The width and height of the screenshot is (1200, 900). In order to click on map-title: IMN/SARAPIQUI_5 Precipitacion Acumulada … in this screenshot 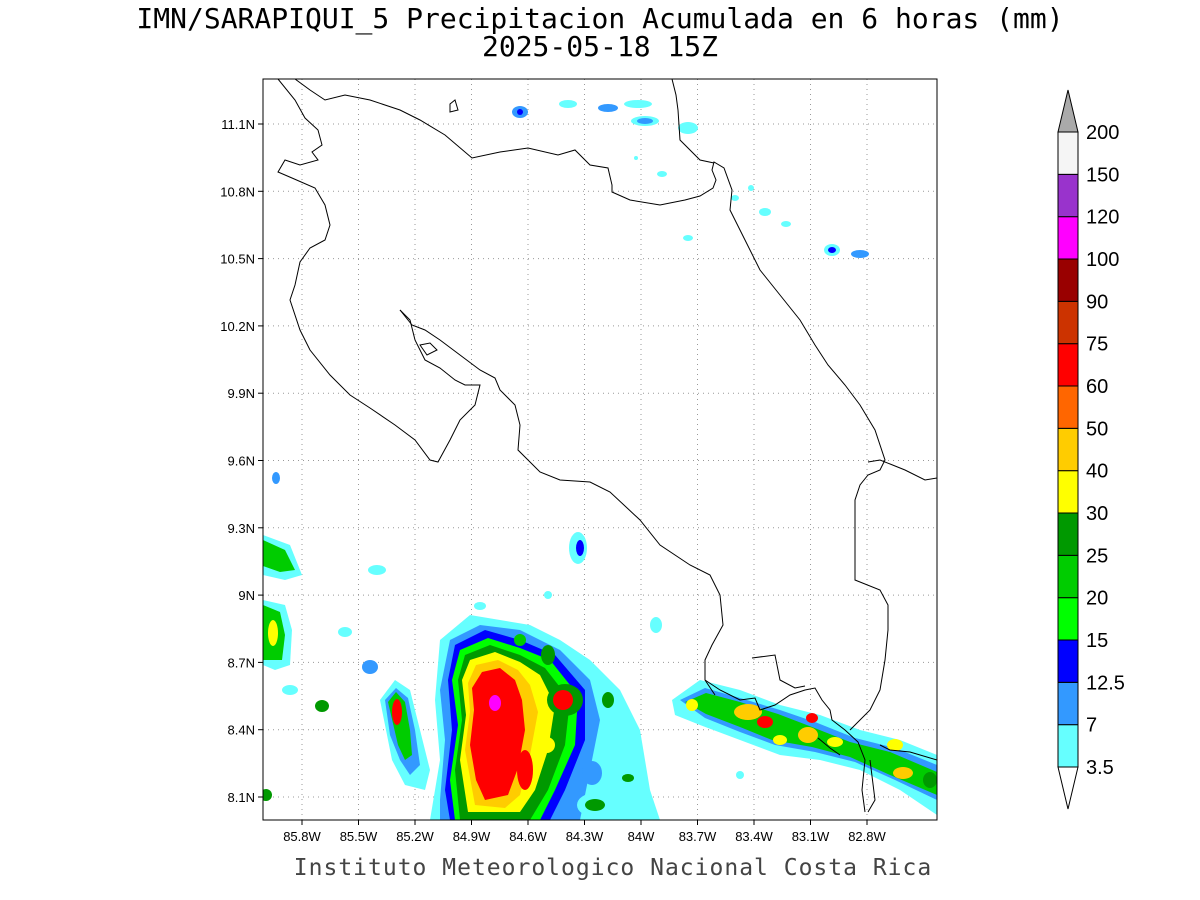, I will do `click(600, 18)`.